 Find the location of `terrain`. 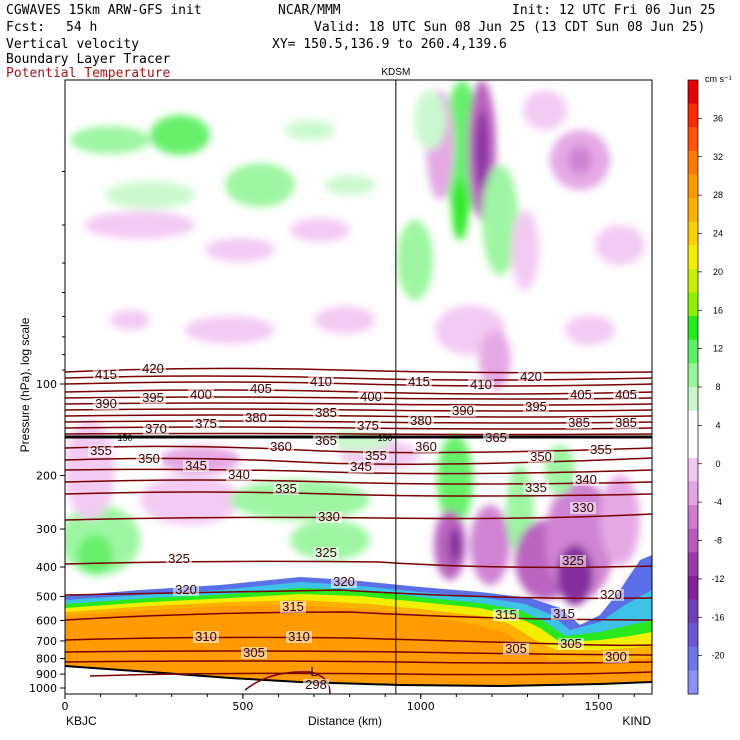

terrain is located at coordinates (358, 680).